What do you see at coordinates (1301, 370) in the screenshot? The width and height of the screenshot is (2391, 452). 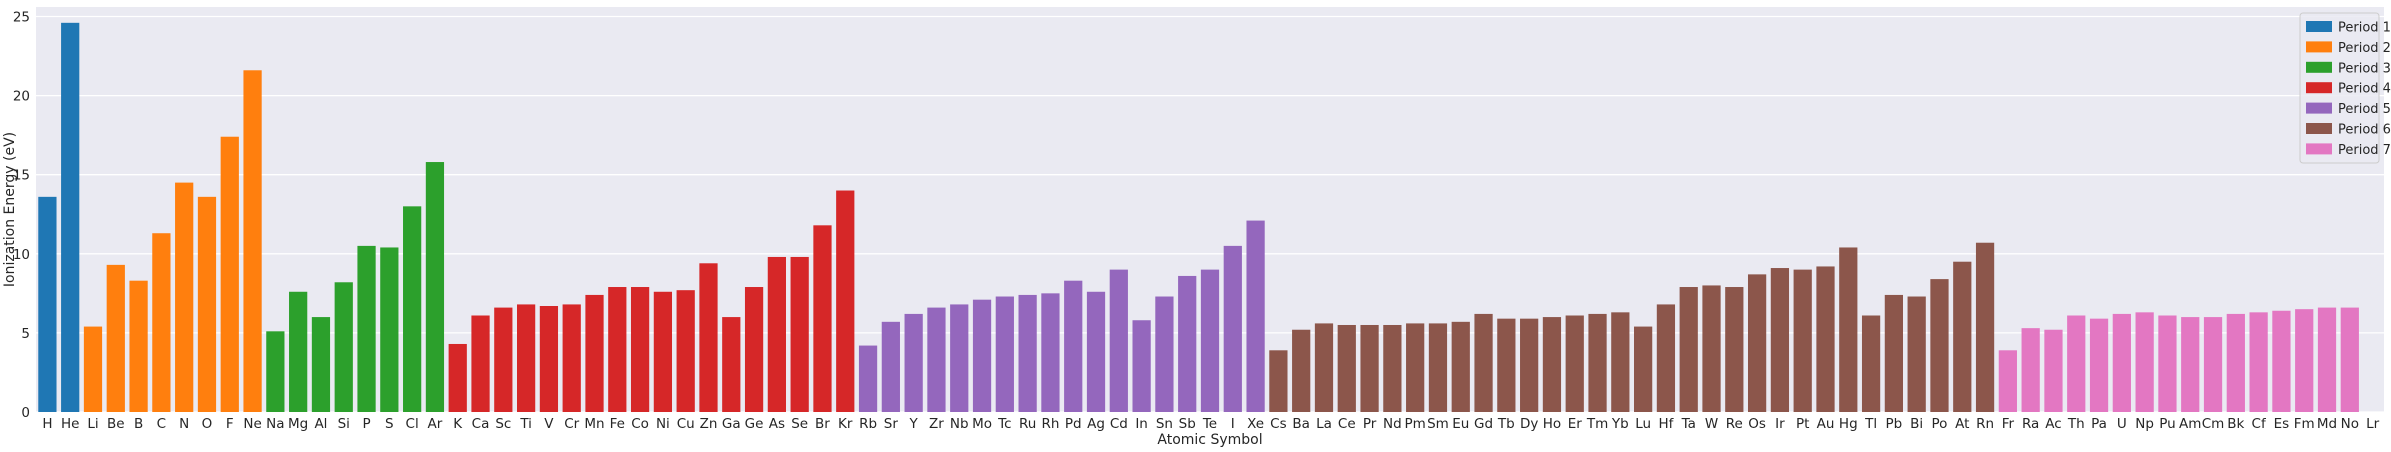 I see `bar-Ba` at bounding box center [1301, 370].